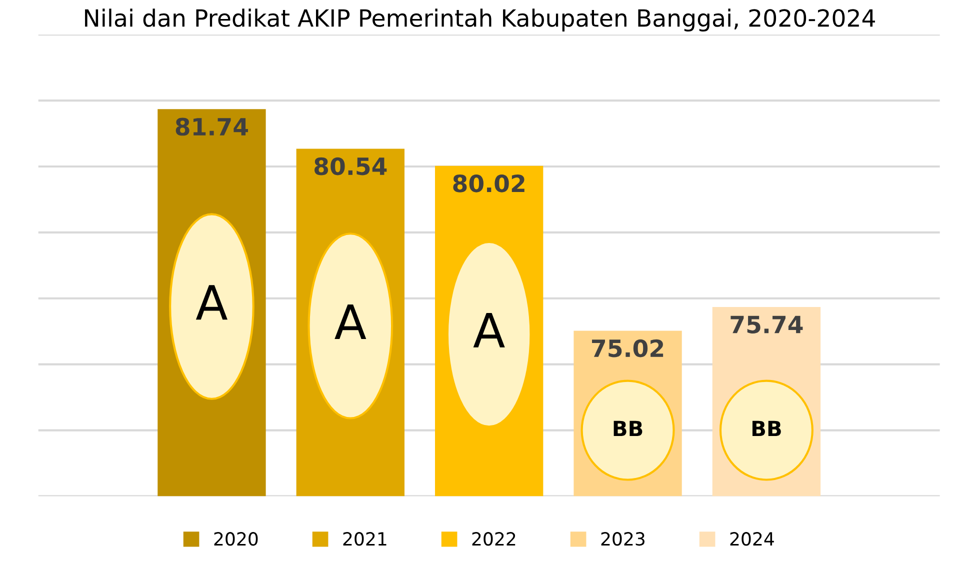  Describe the element at coordinates (494, 539) in the screenshot. I see `legend-label: 2022` at that location.